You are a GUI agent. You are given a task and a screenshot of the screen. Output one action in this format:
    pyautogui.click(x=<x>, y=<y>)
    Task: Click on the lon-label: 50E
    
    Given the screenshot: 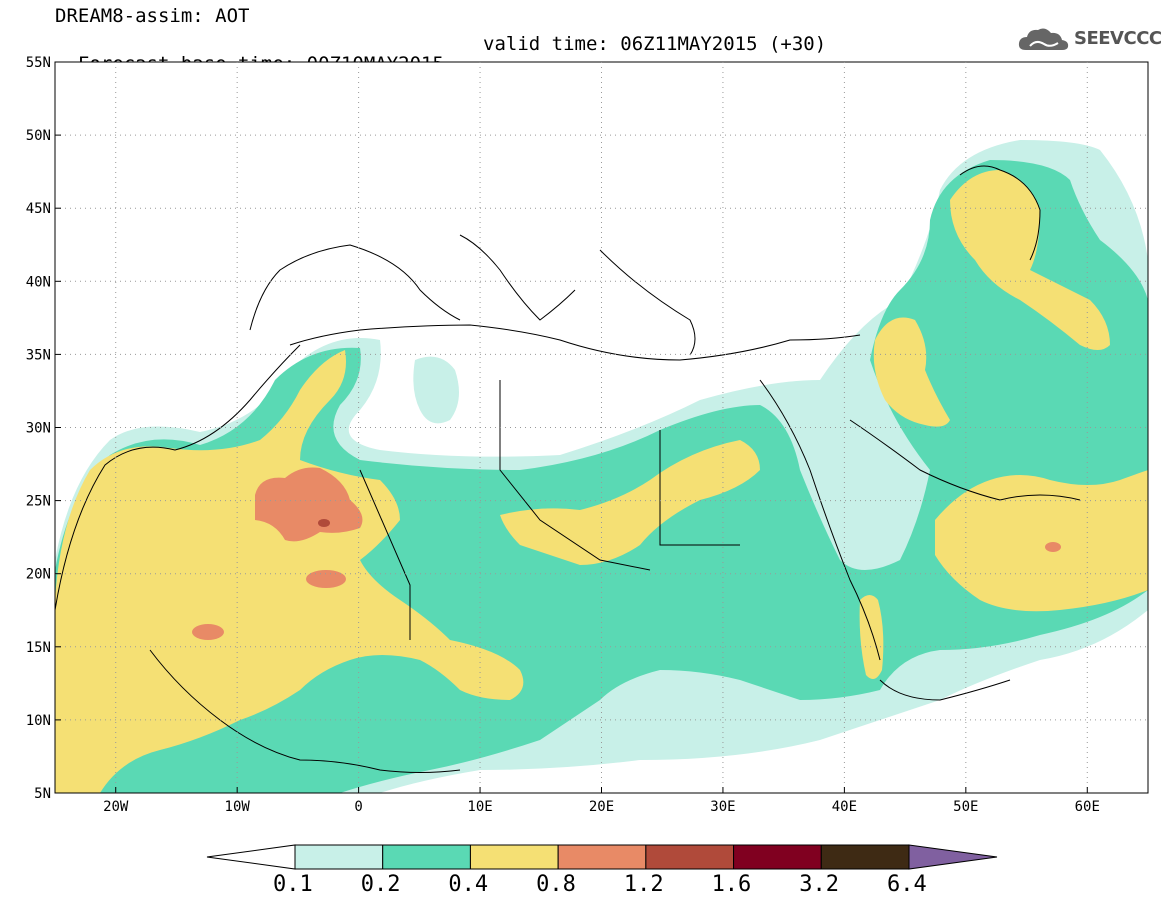 What is the action you would take?
    pyautogui.click(x=965, y=807)
    